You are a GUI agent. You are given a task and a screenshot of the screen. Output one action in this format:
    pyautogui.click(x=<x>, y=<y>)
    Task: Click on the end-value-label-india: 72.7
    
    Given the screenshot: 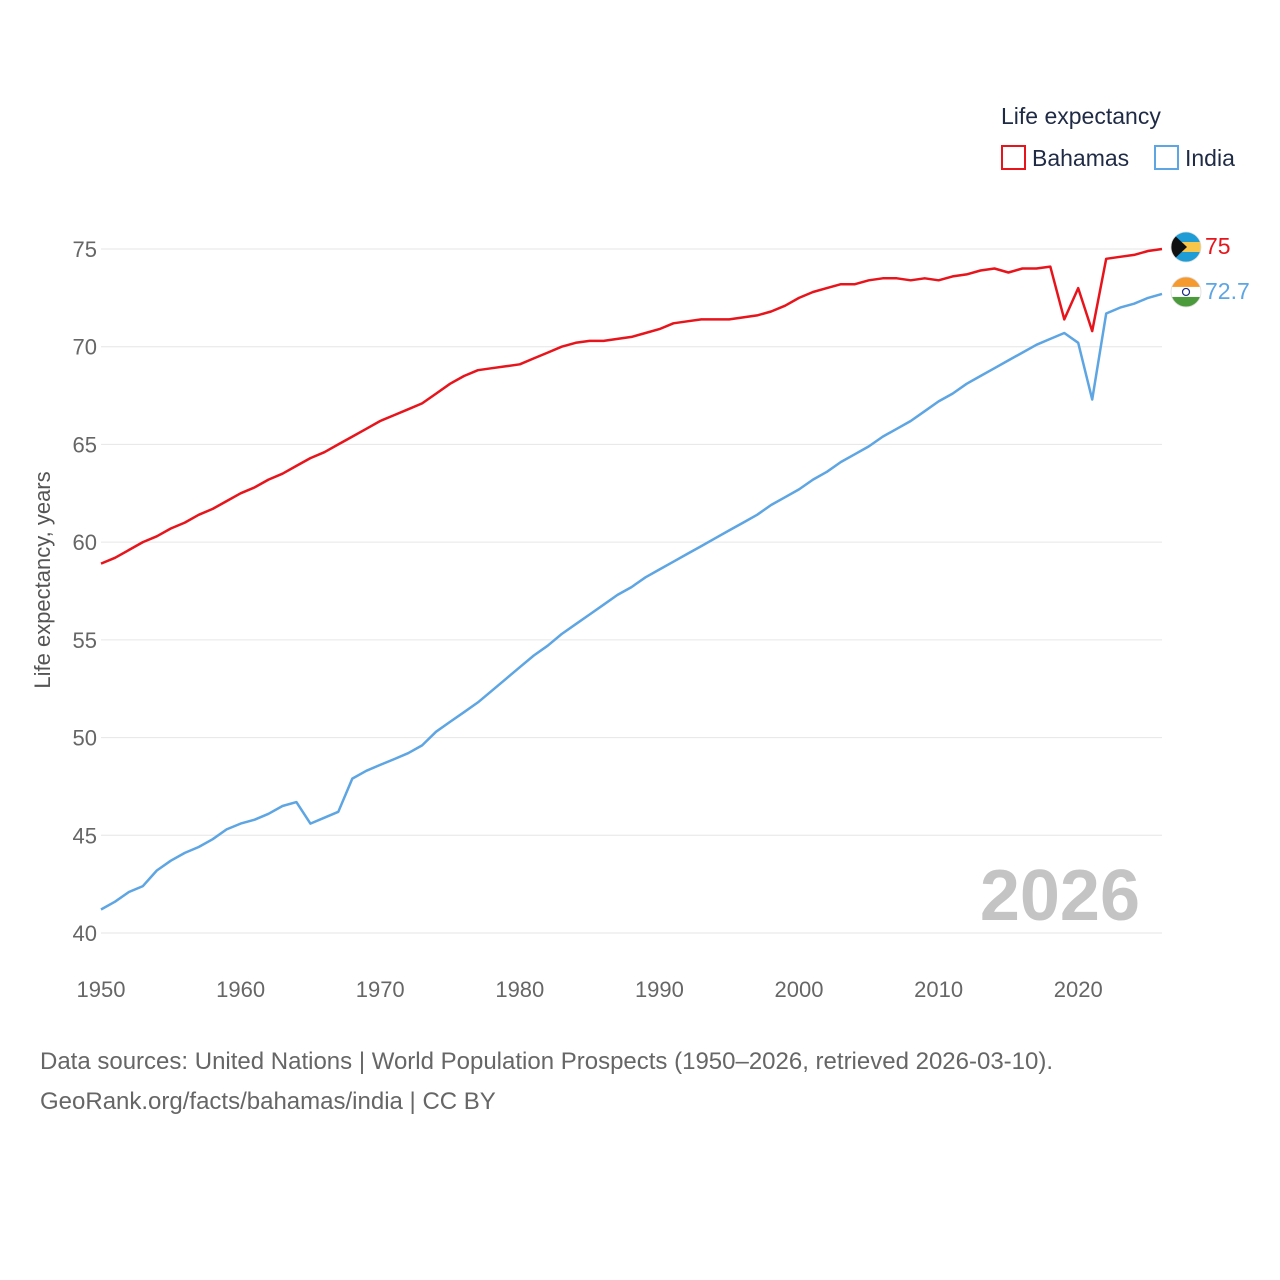 What is the action you would take?
    pyautogui.click(x=1227, y=291)
    